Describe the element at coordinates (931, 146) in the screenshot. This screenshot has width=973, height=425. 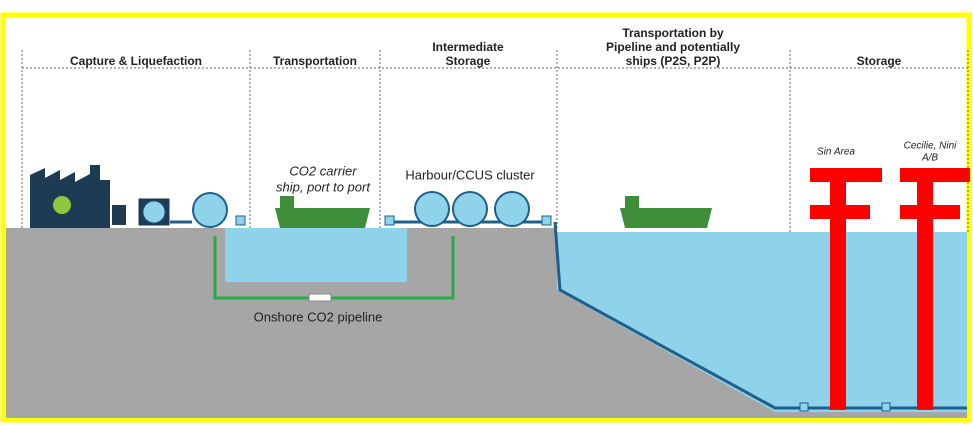
I see `label: Cecilie, Nini` at that location.